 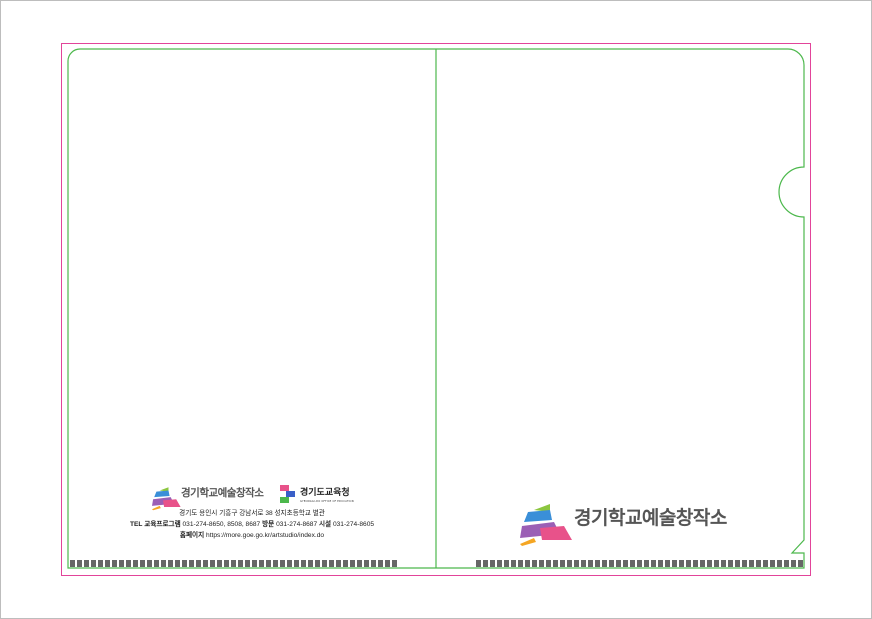 I want to click on right-dash-strip, so click(x=640, y=563).